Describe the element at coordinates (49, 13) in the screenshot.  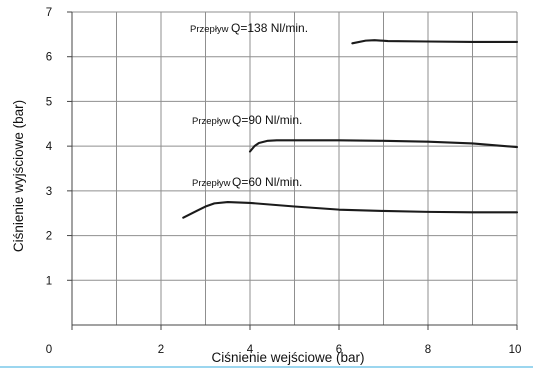
I see `y-tick-label: 7` at that location.